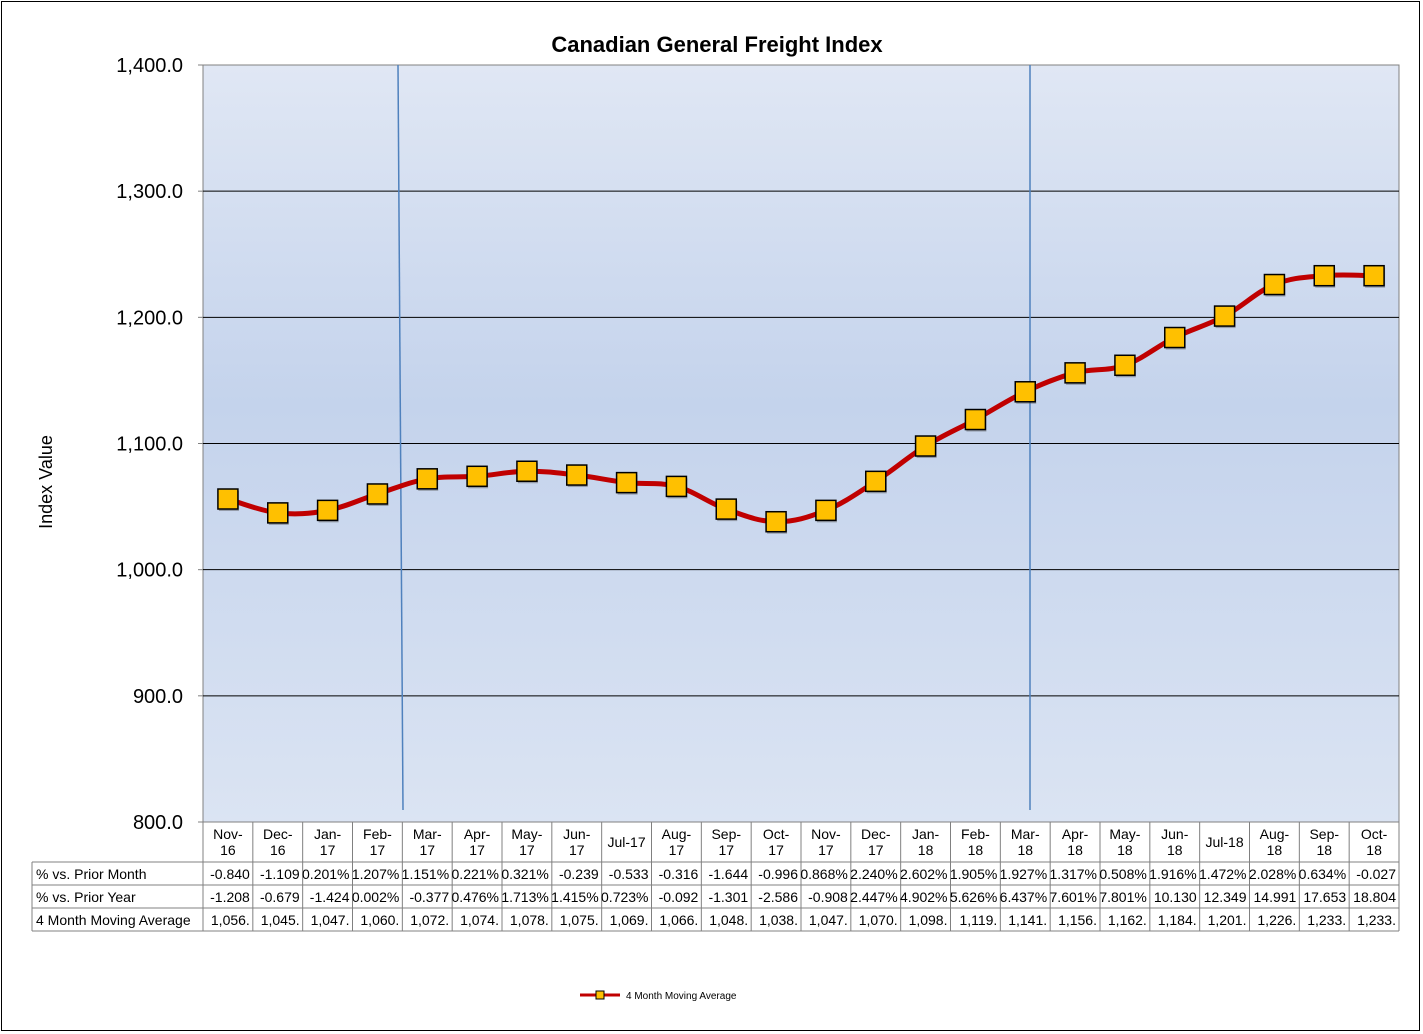 This screenshot has width=1423, height=1034. Describe the element at coordinates (330, 897) in the screenshot. I see `table-cell: -1.424` at that location.